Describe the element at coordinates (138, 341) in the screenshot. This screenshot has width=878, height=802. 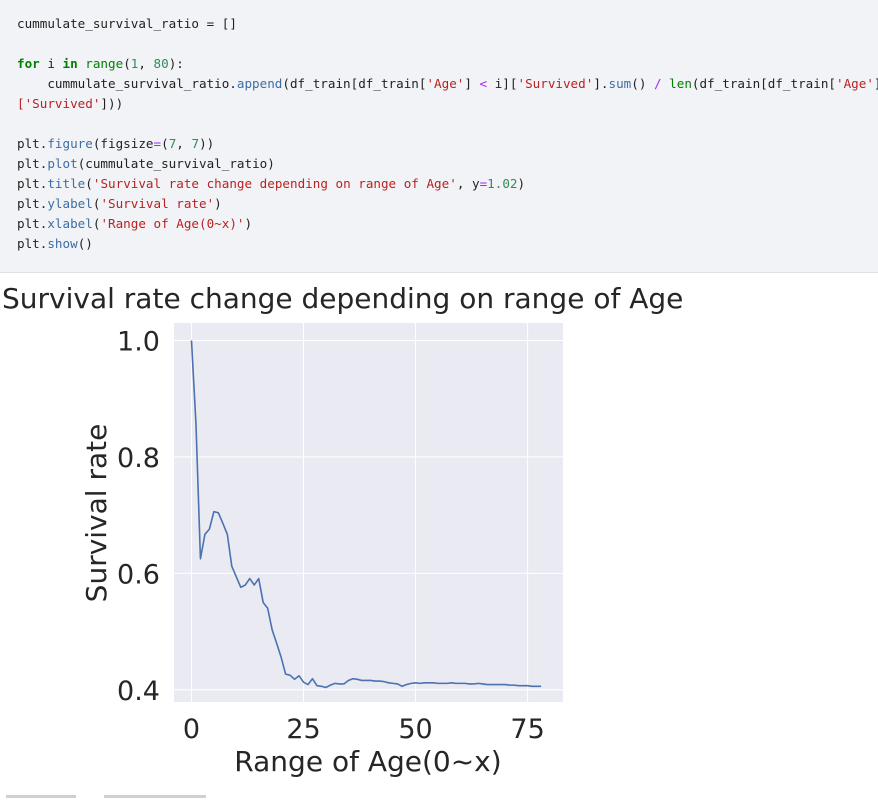
I see `y-tick-label: 1.0` at that location.